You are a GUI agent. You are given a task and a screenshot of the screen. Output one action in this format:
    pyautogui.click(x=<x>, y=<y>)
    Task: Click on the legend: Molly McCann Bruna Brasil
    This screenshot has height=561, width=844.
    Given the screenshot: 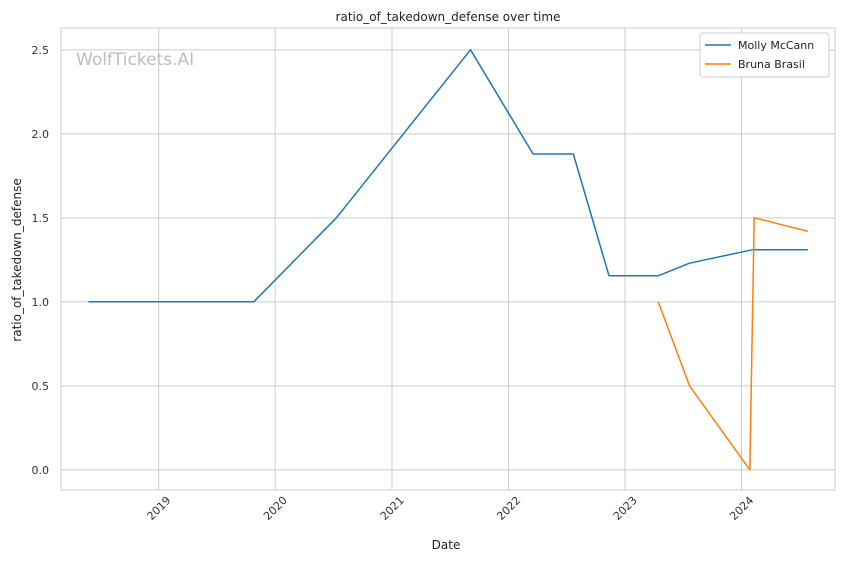 What is the action you would take?
    pyautogui.click(x=764, y=55)
    